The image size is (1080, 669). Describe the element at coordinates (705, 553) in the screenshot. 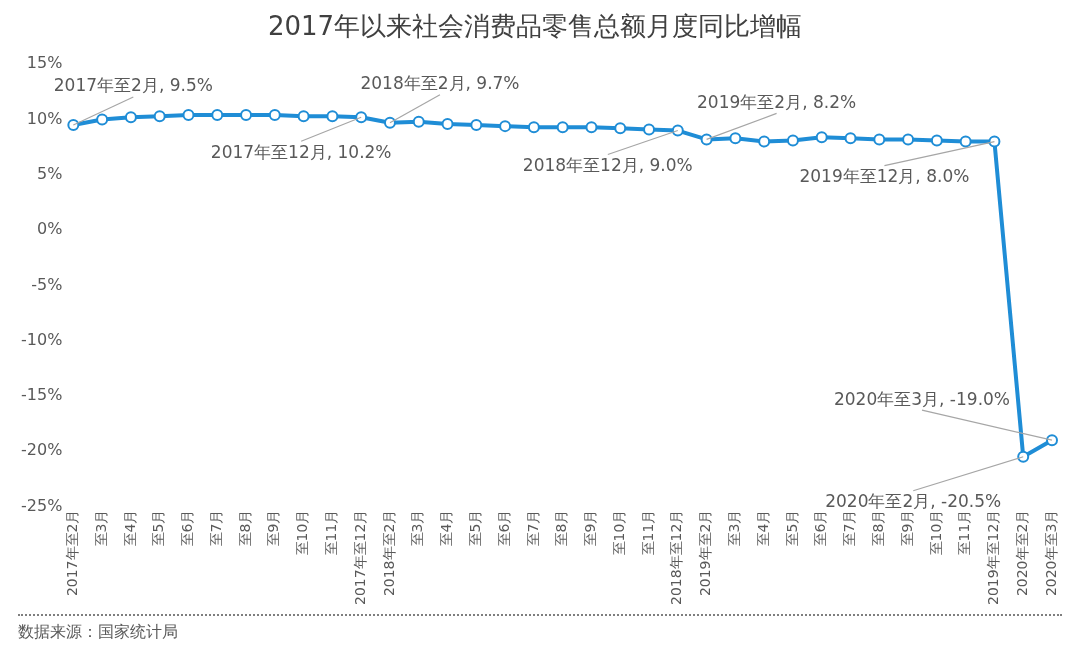

I see `x-tick-label: 2019年至2月` at that location.